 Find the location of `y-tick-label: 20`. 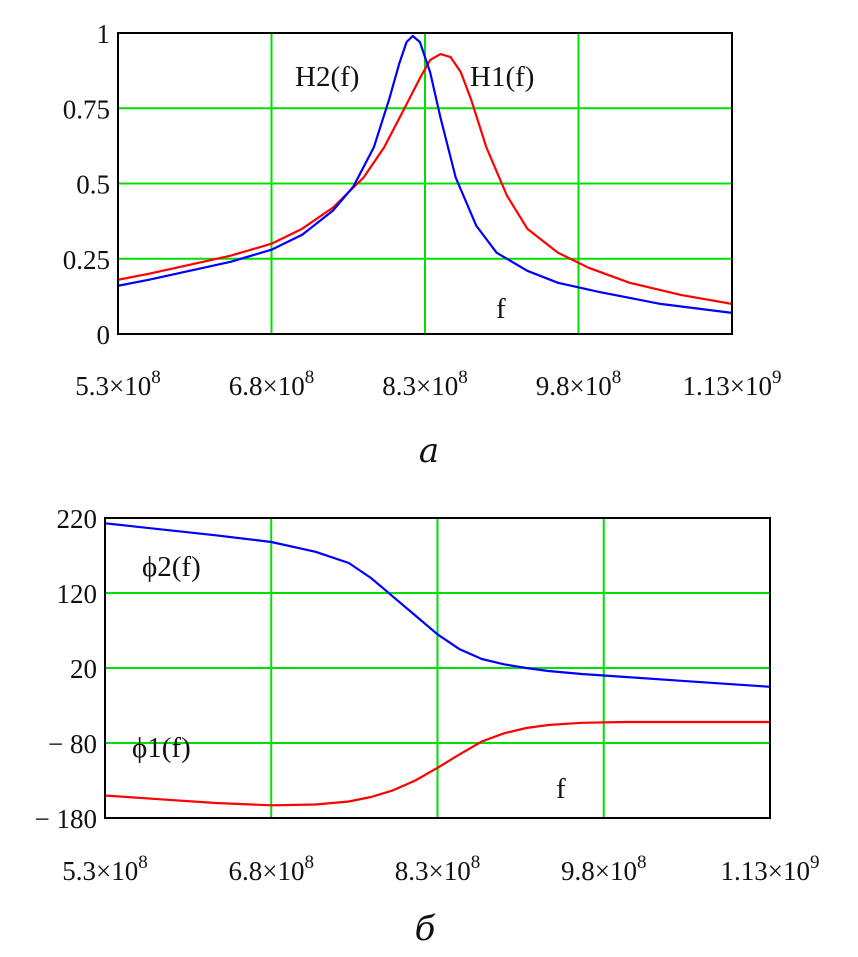

y-tick-label: 20 is located at coordinates (83, 669).